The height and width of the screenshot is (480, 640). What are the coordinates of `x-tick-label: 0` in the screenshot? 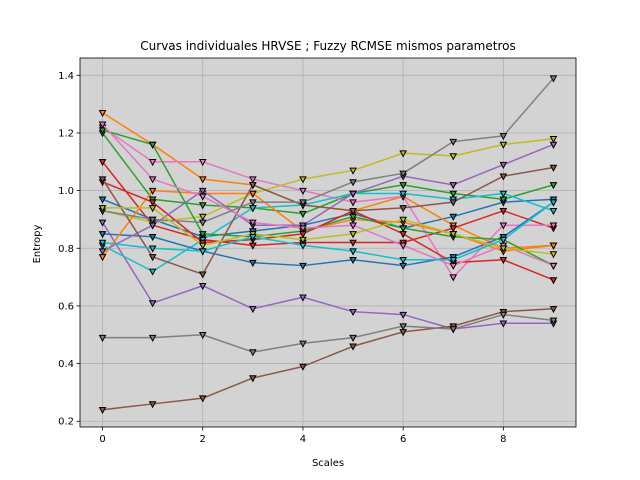 It's located at (102, 439).